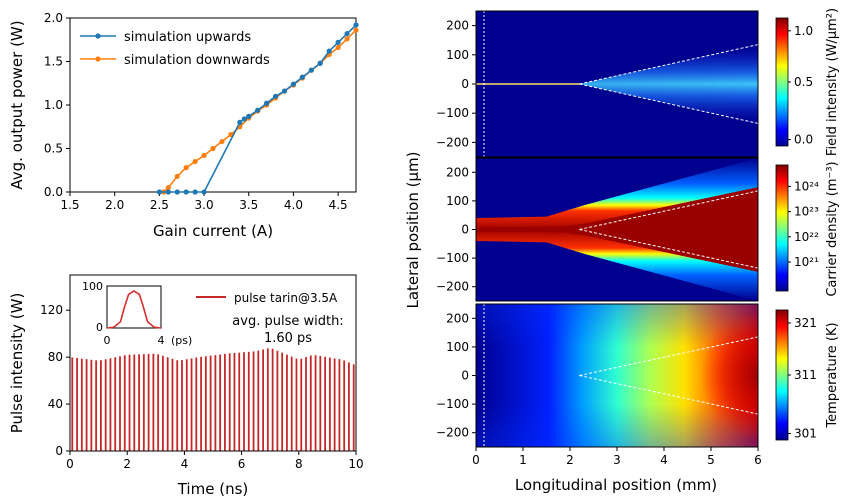 Image resolution: width=860 pixels, height=497 pixels. I want to click on colorbar-tick-label: 10²⁴, so click(806, 186).